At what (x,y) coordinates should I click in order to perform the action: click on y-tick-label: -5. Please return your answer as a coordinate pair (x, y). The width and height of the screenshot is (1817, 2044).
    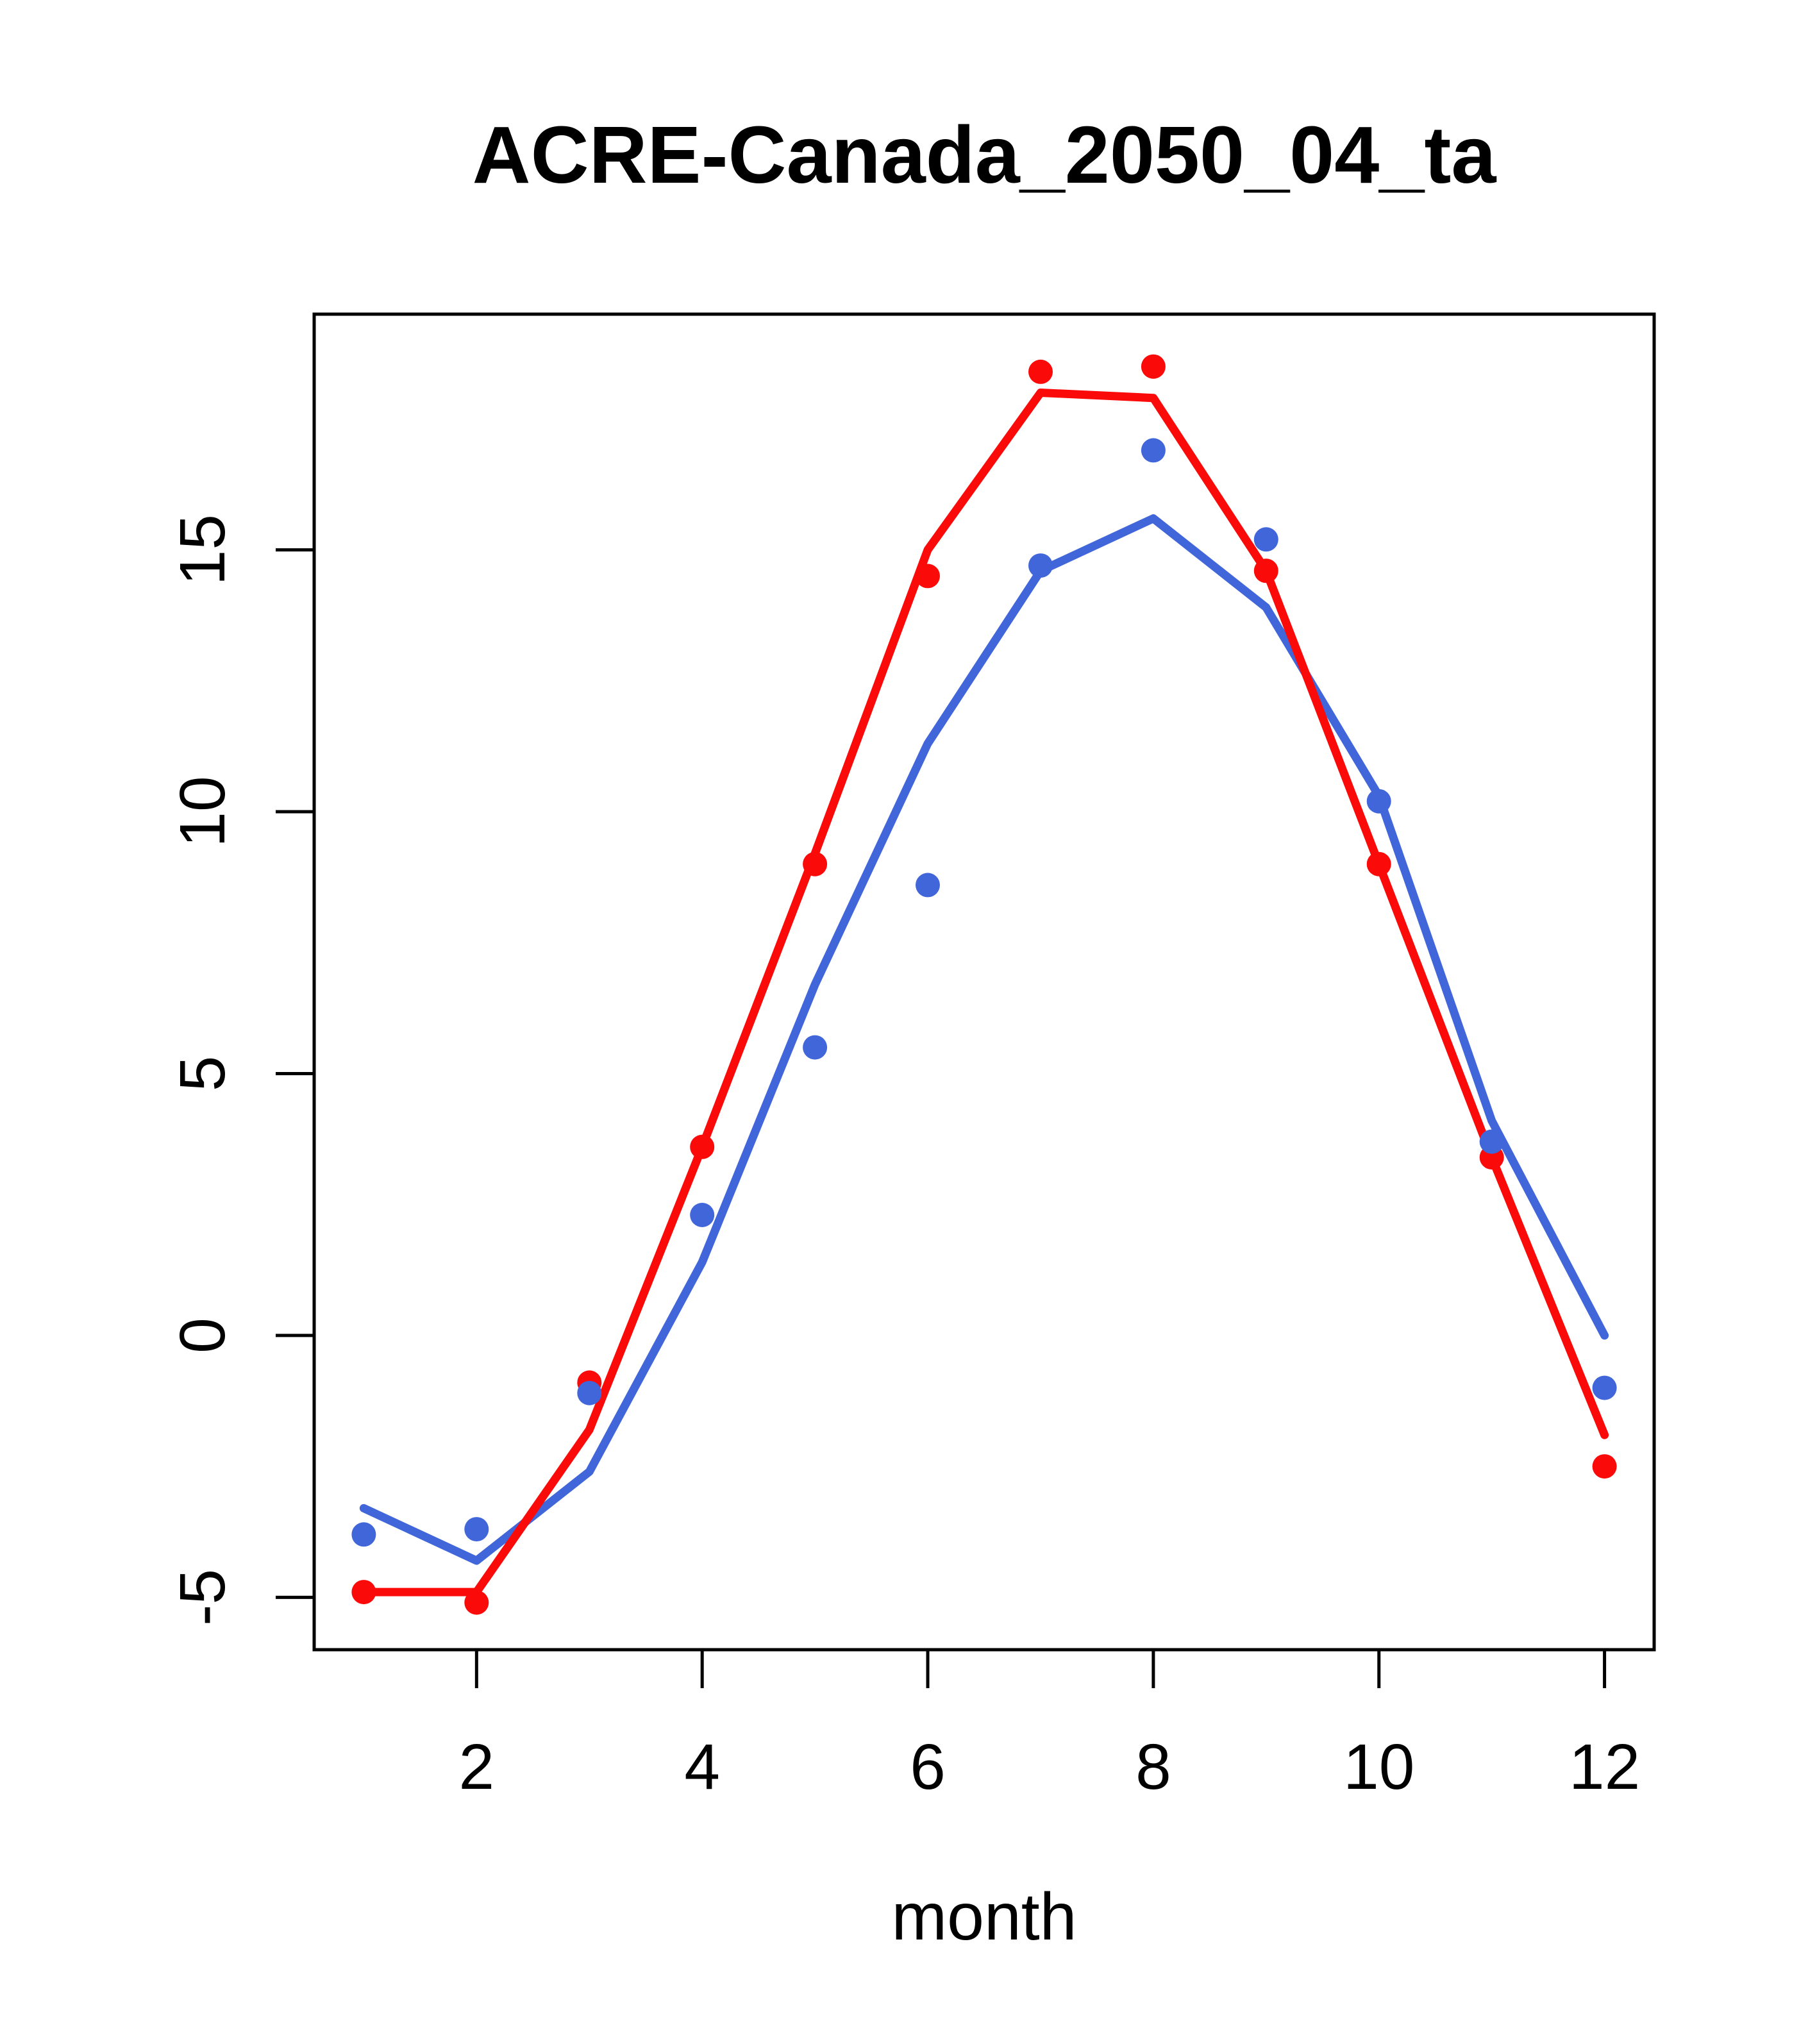
    Looking at the image, I should click on (203, 1597).